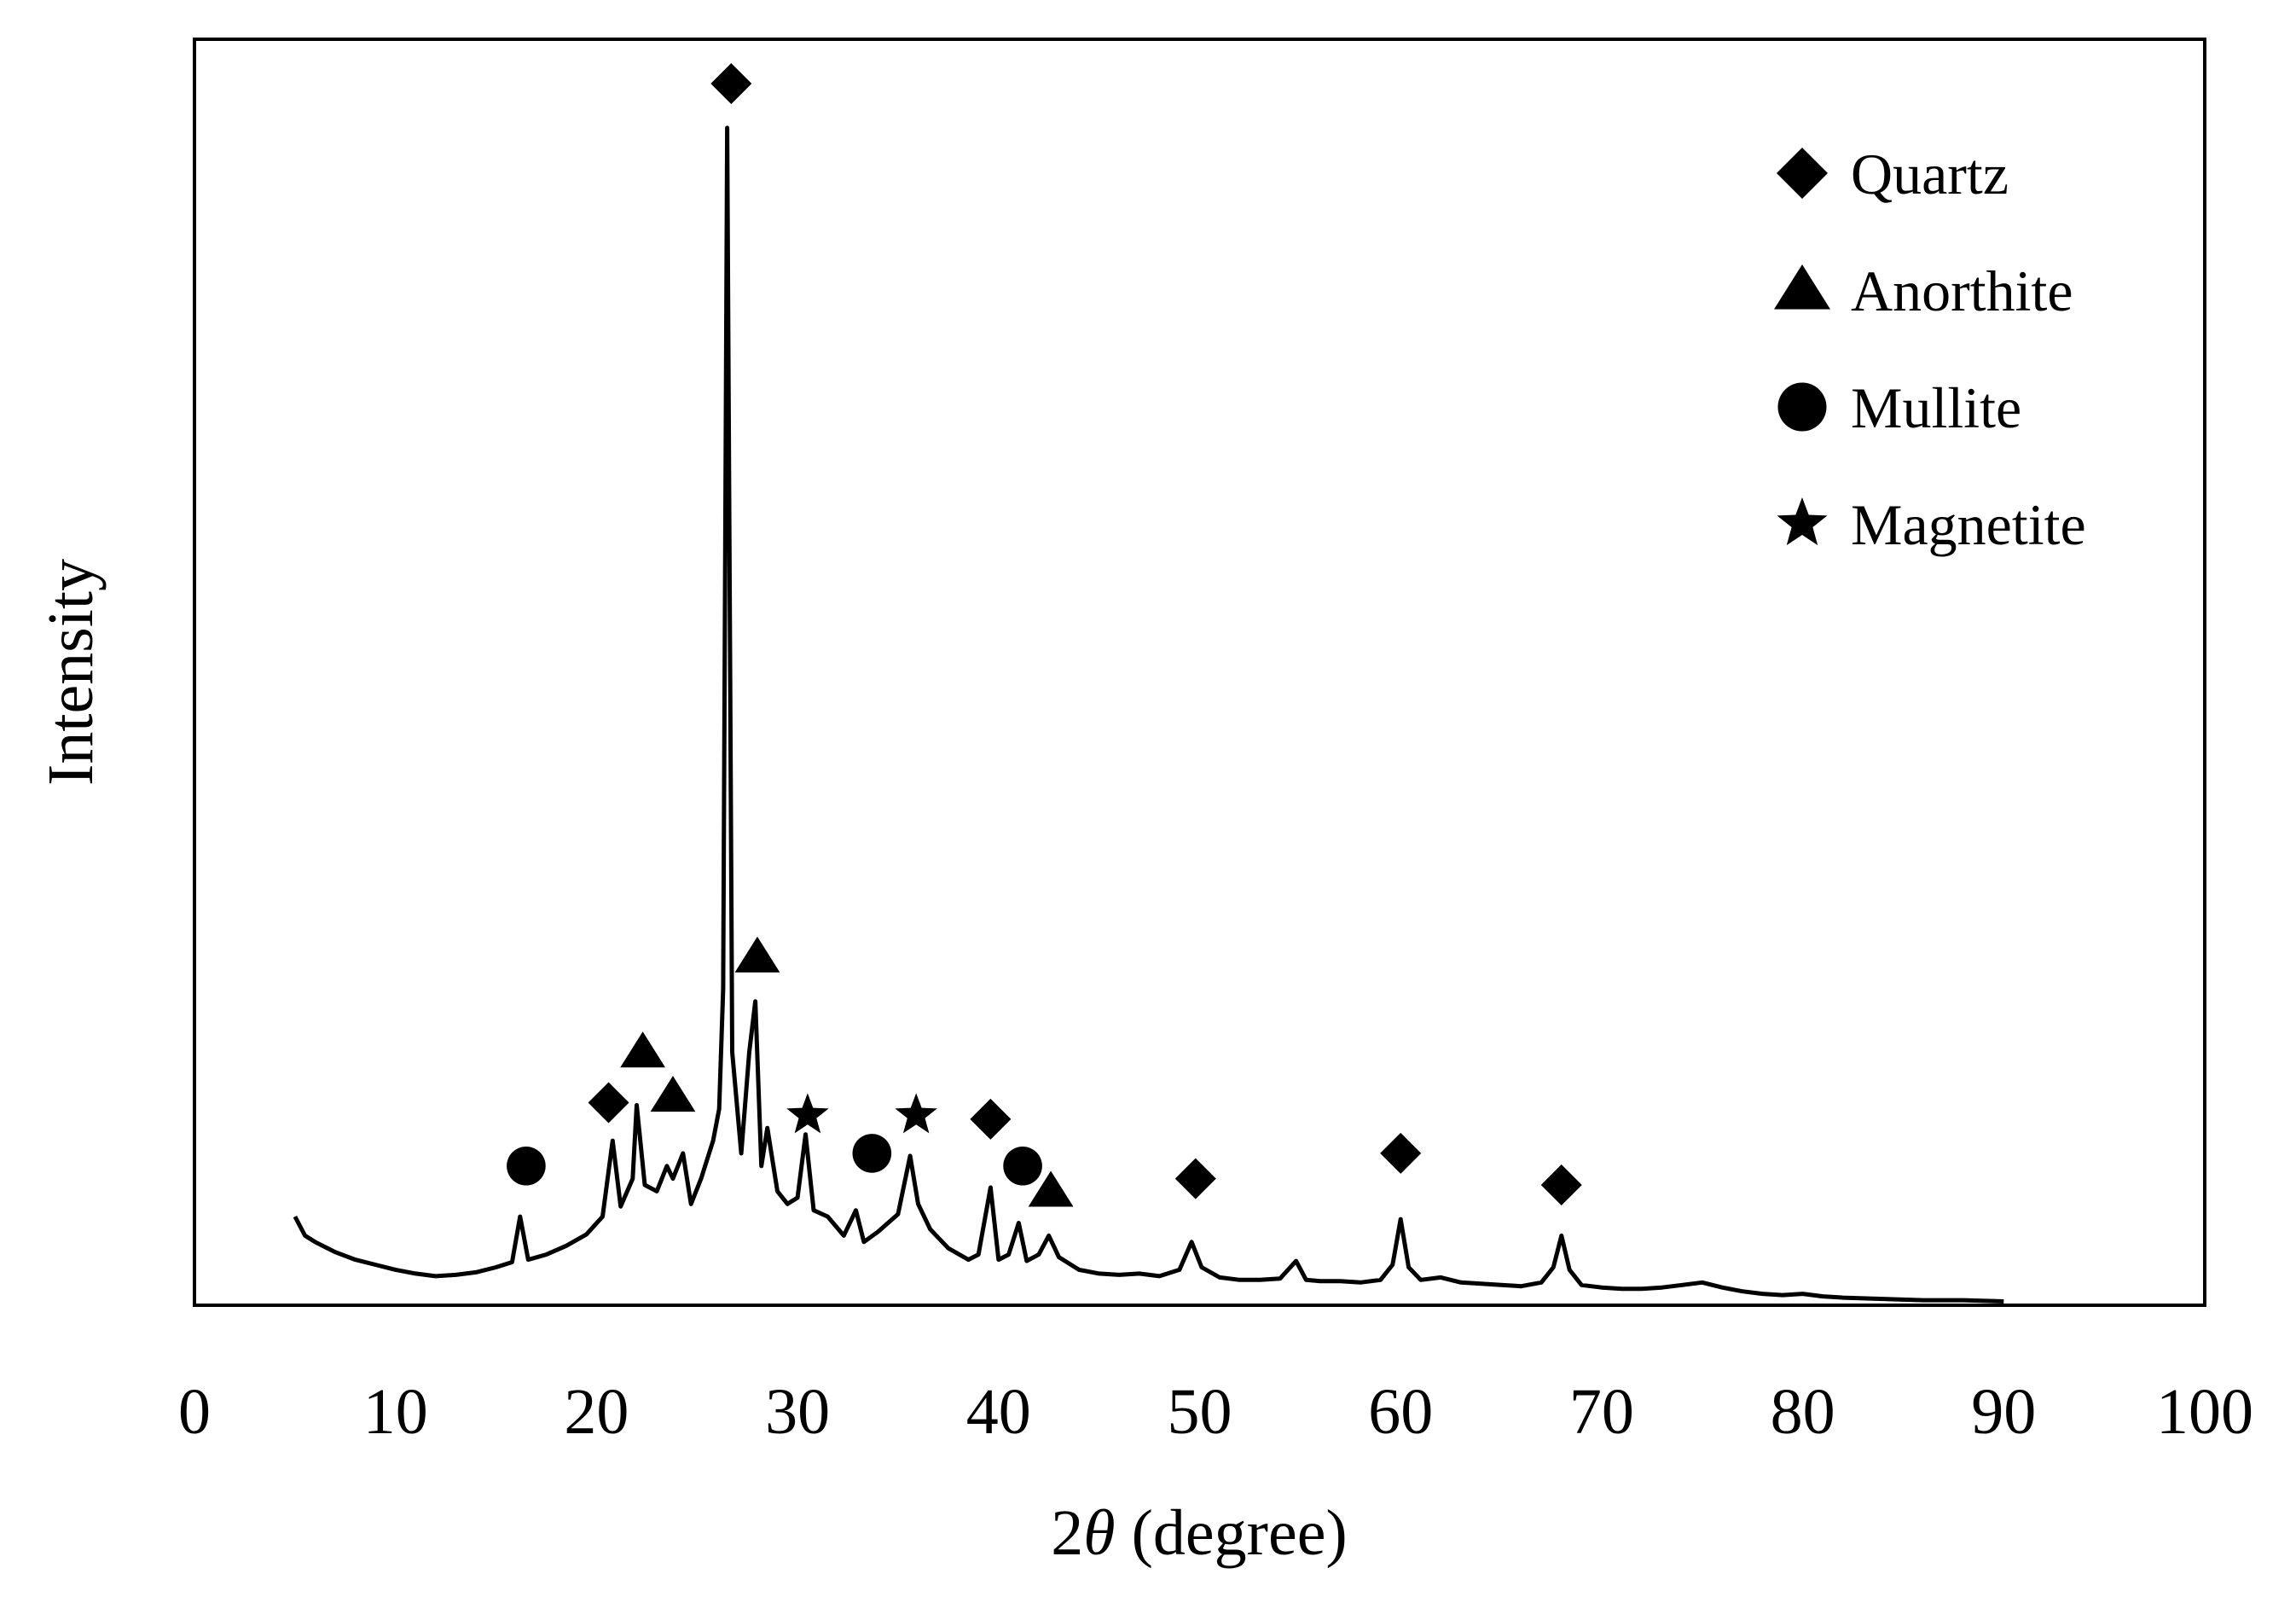 This screenshot has width=2296, height=1597. What do you see at coordinates (1802, 521) in the screenshot?
I see `magnetite-legend-marker` at bounding box center [1802, 521].